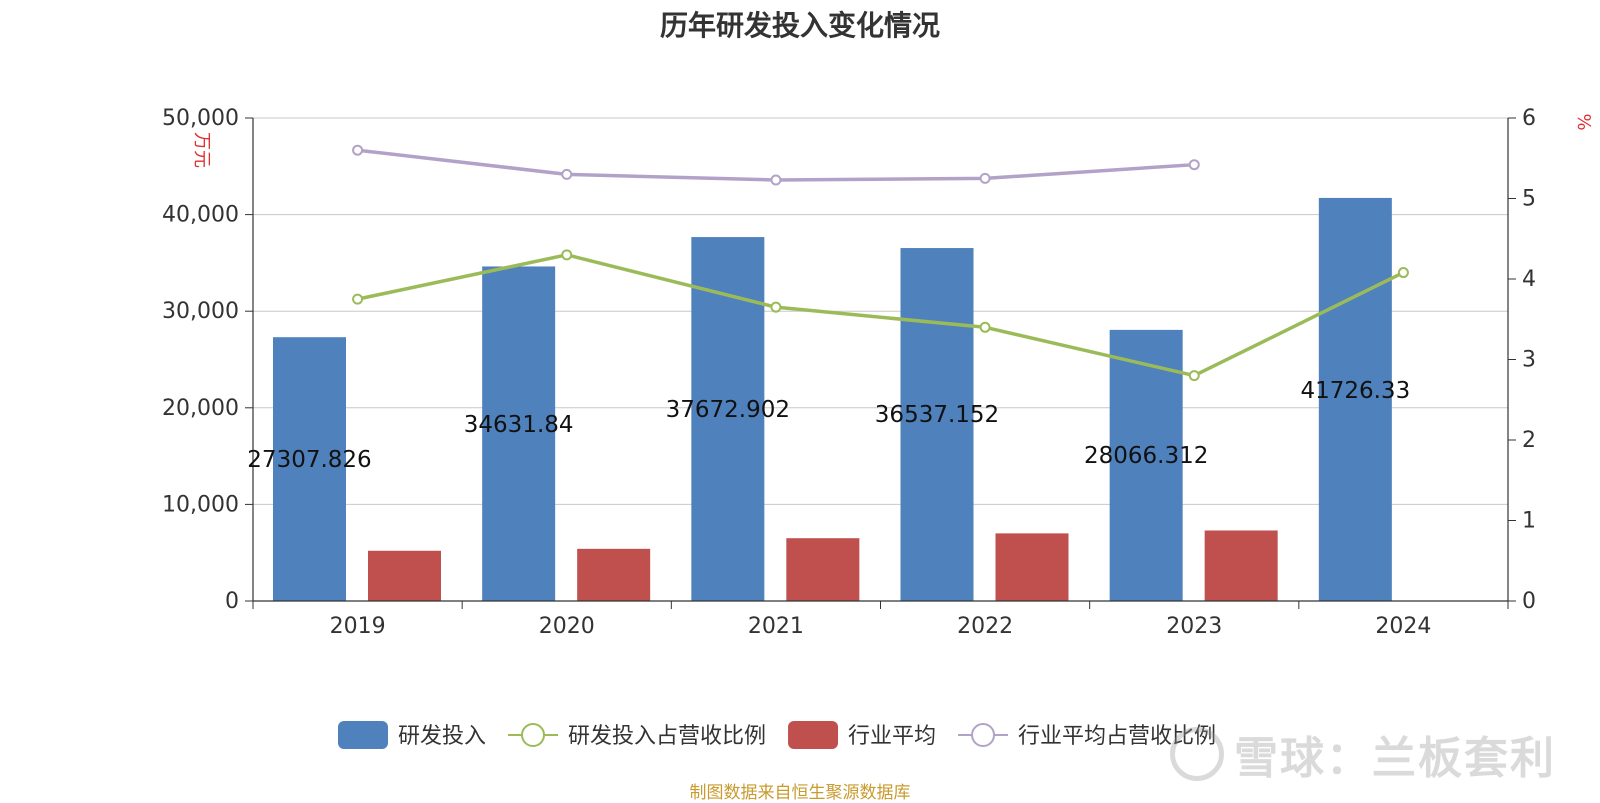  I want to click on bar-value-label: 36537.152, so click(937, 415).